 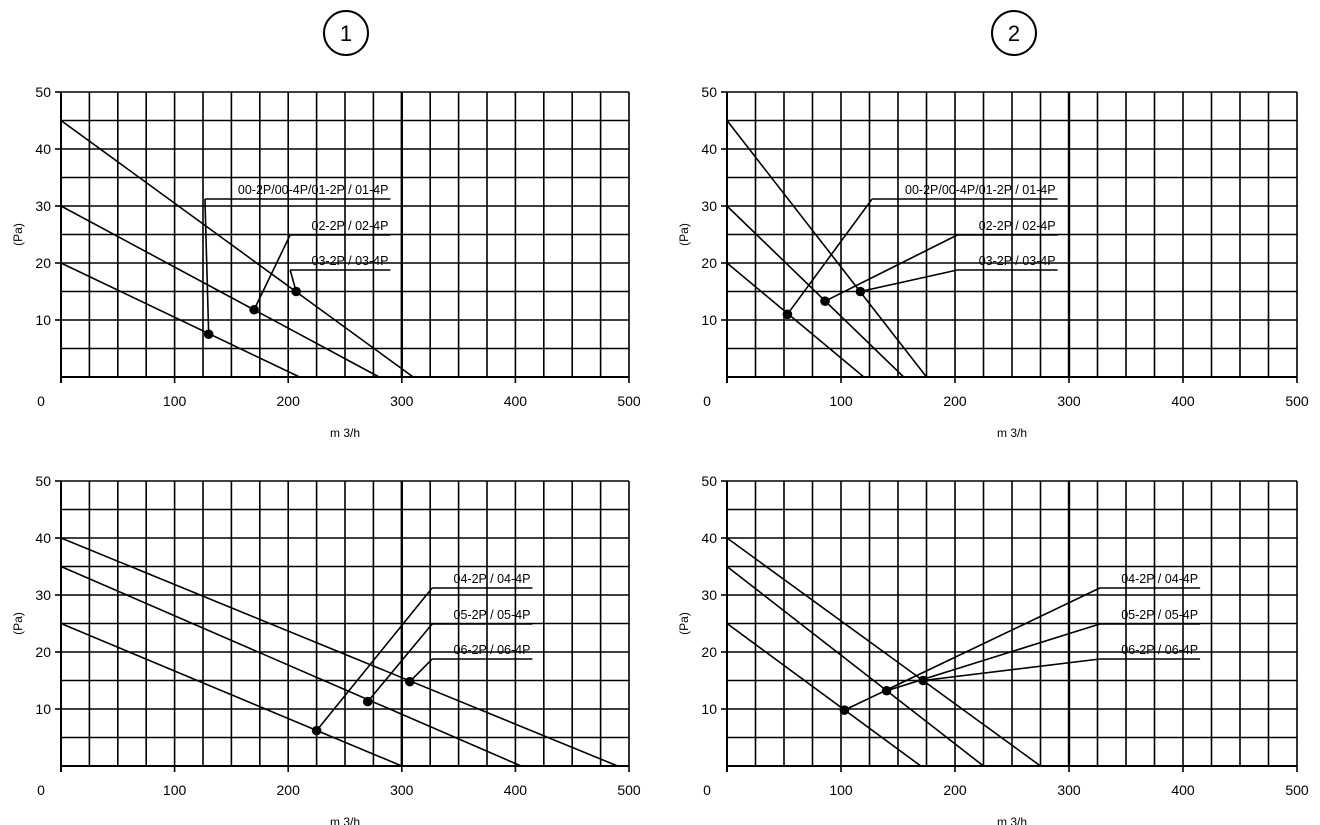 I want to click on column-marker-1: 1, so click(x=346, y=33).